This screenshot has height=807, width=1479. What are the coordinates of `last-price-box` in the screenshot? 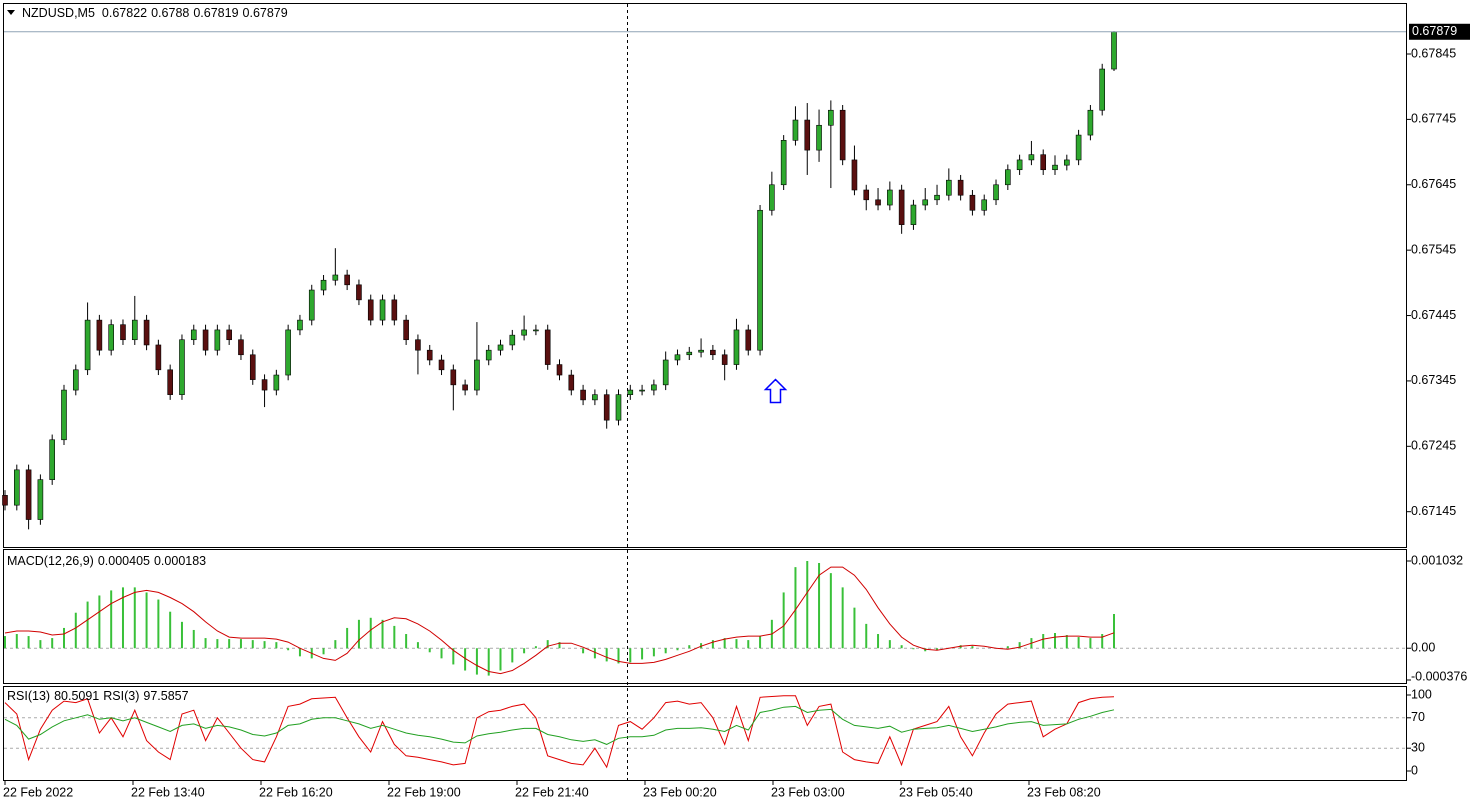 It's located at (1439, 31).